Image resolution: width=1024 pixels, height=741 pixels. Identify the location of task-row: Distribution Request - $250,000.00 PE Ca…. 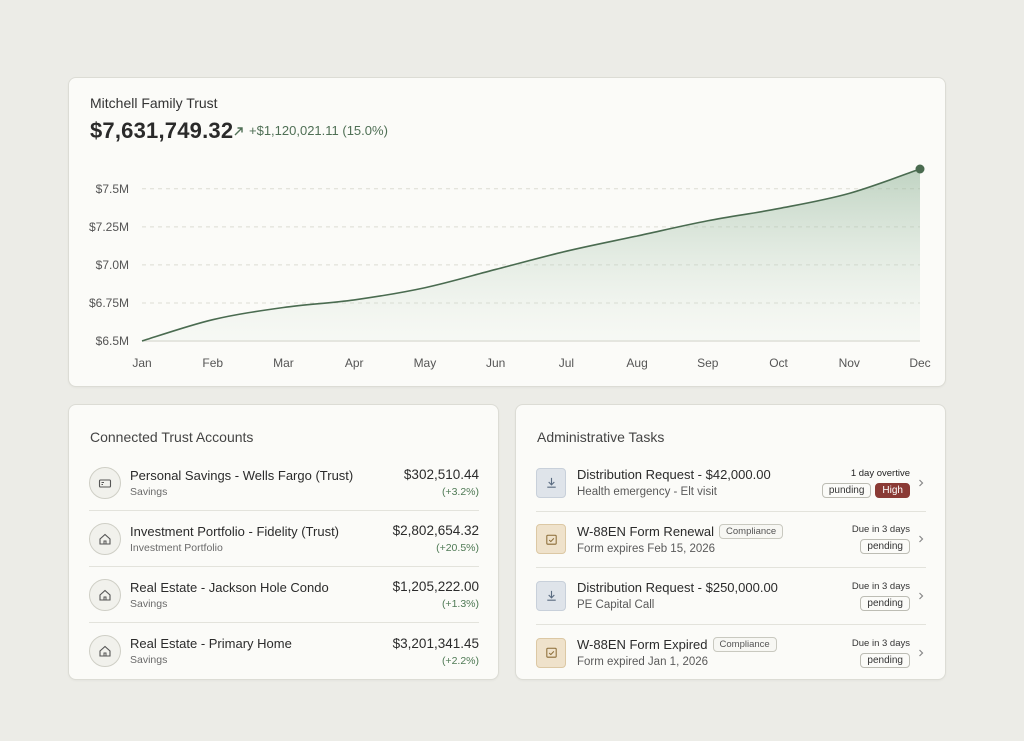
(731, 596).